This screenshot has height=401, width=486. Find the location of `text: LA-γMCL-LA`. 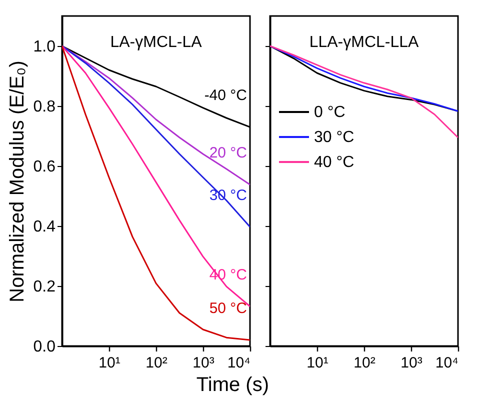

text: LA-γMCL-LA is located at coordinates (156, 42).